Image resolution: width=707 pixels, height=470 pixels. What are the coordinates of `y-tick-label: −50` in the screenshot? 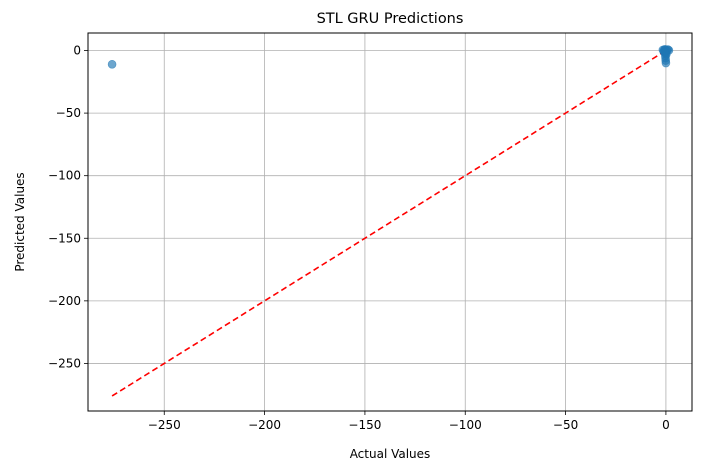 It's located at (68, 113).